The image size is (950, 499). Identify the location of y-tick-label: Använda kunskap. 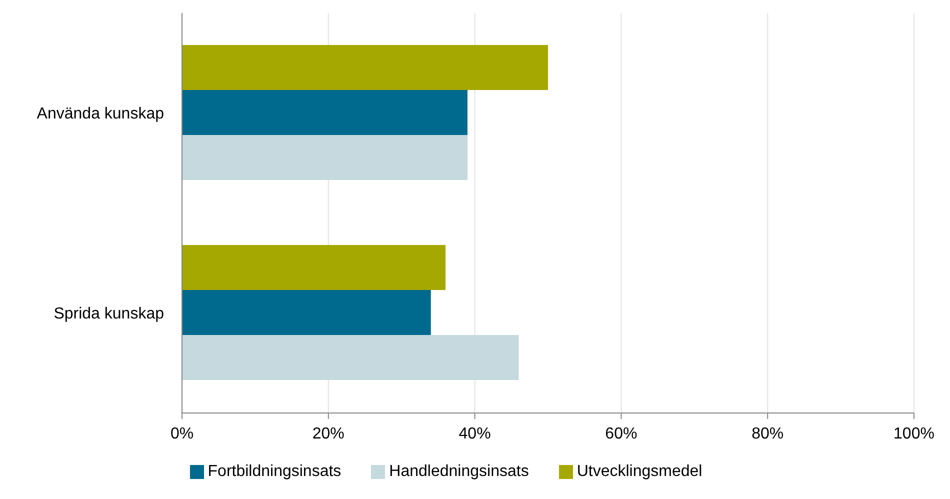
(100, 114).